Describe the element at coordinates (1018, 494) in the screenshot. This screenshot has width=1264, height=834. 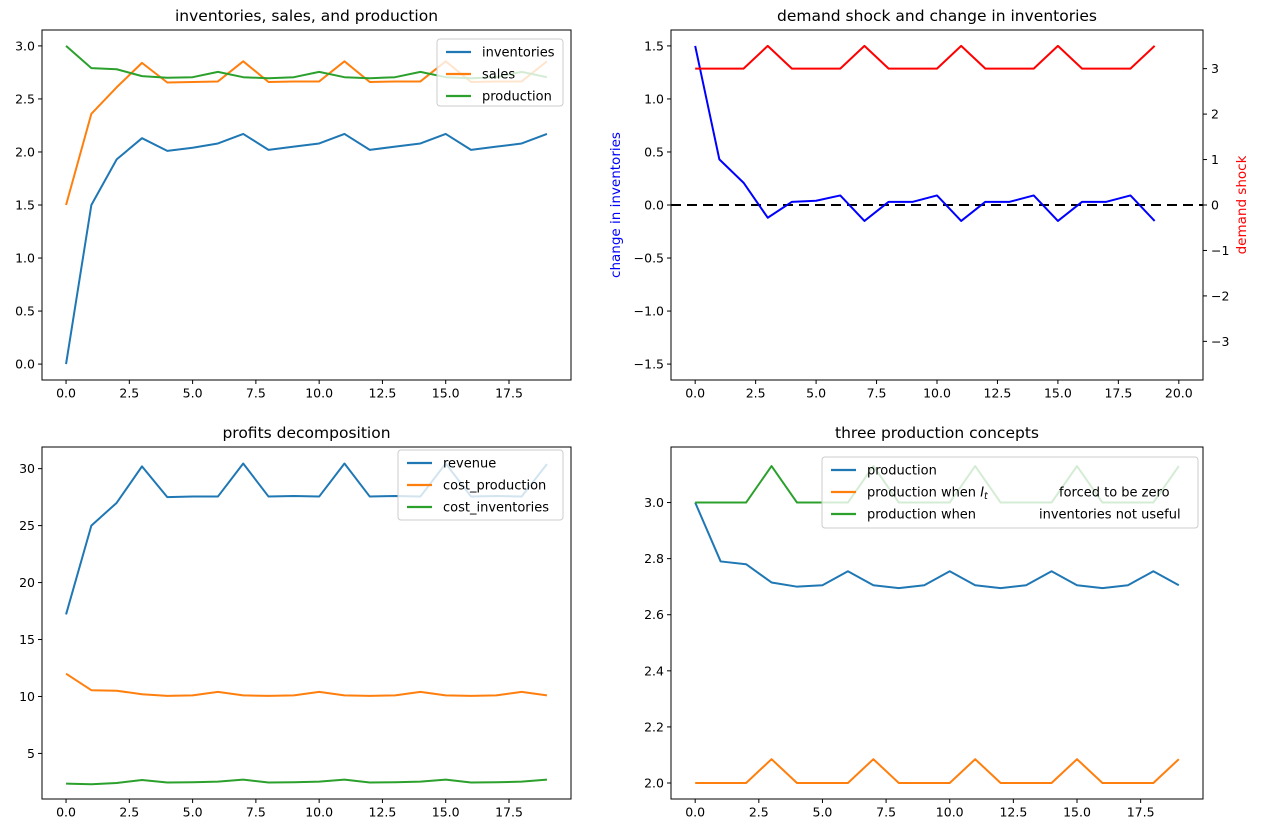
I see `legend-label: production when It forced to be zero` at that location.